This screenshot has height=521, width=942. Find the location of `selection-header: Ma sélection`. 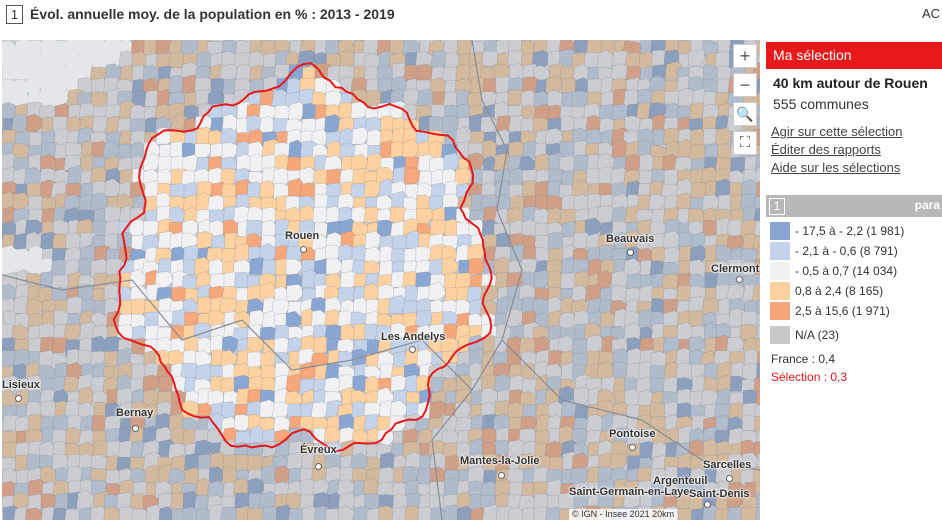

selection-header: Ma sélection is located at coordinates (854, 55).